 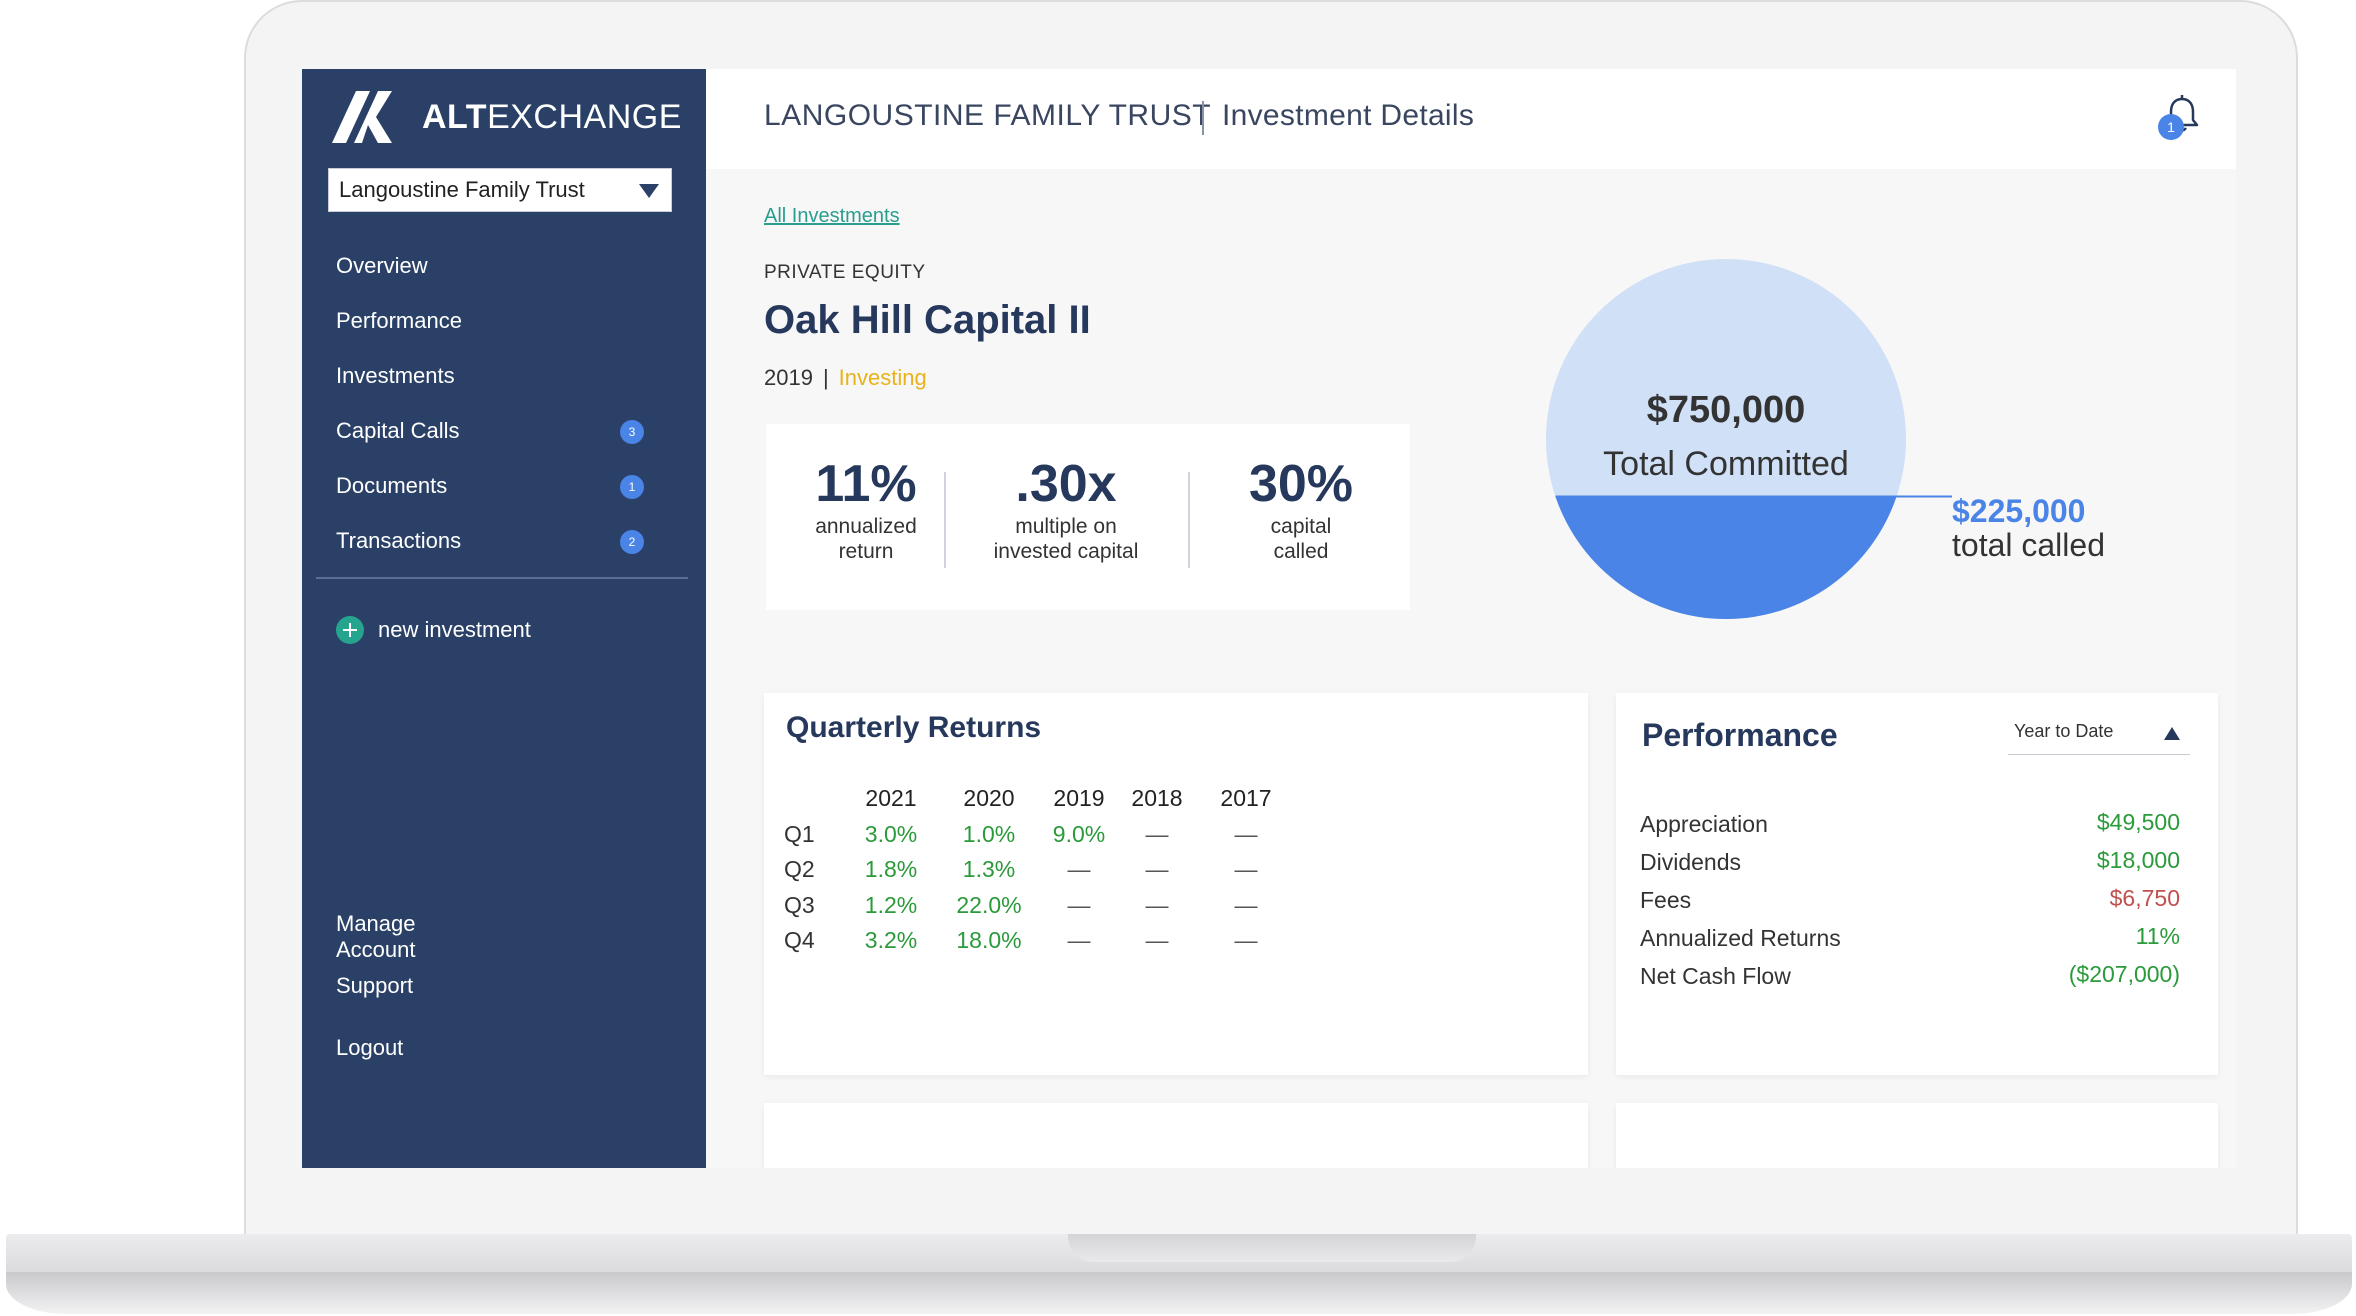 I want to click on investment-year: 2019, so click(x=788, y=377).